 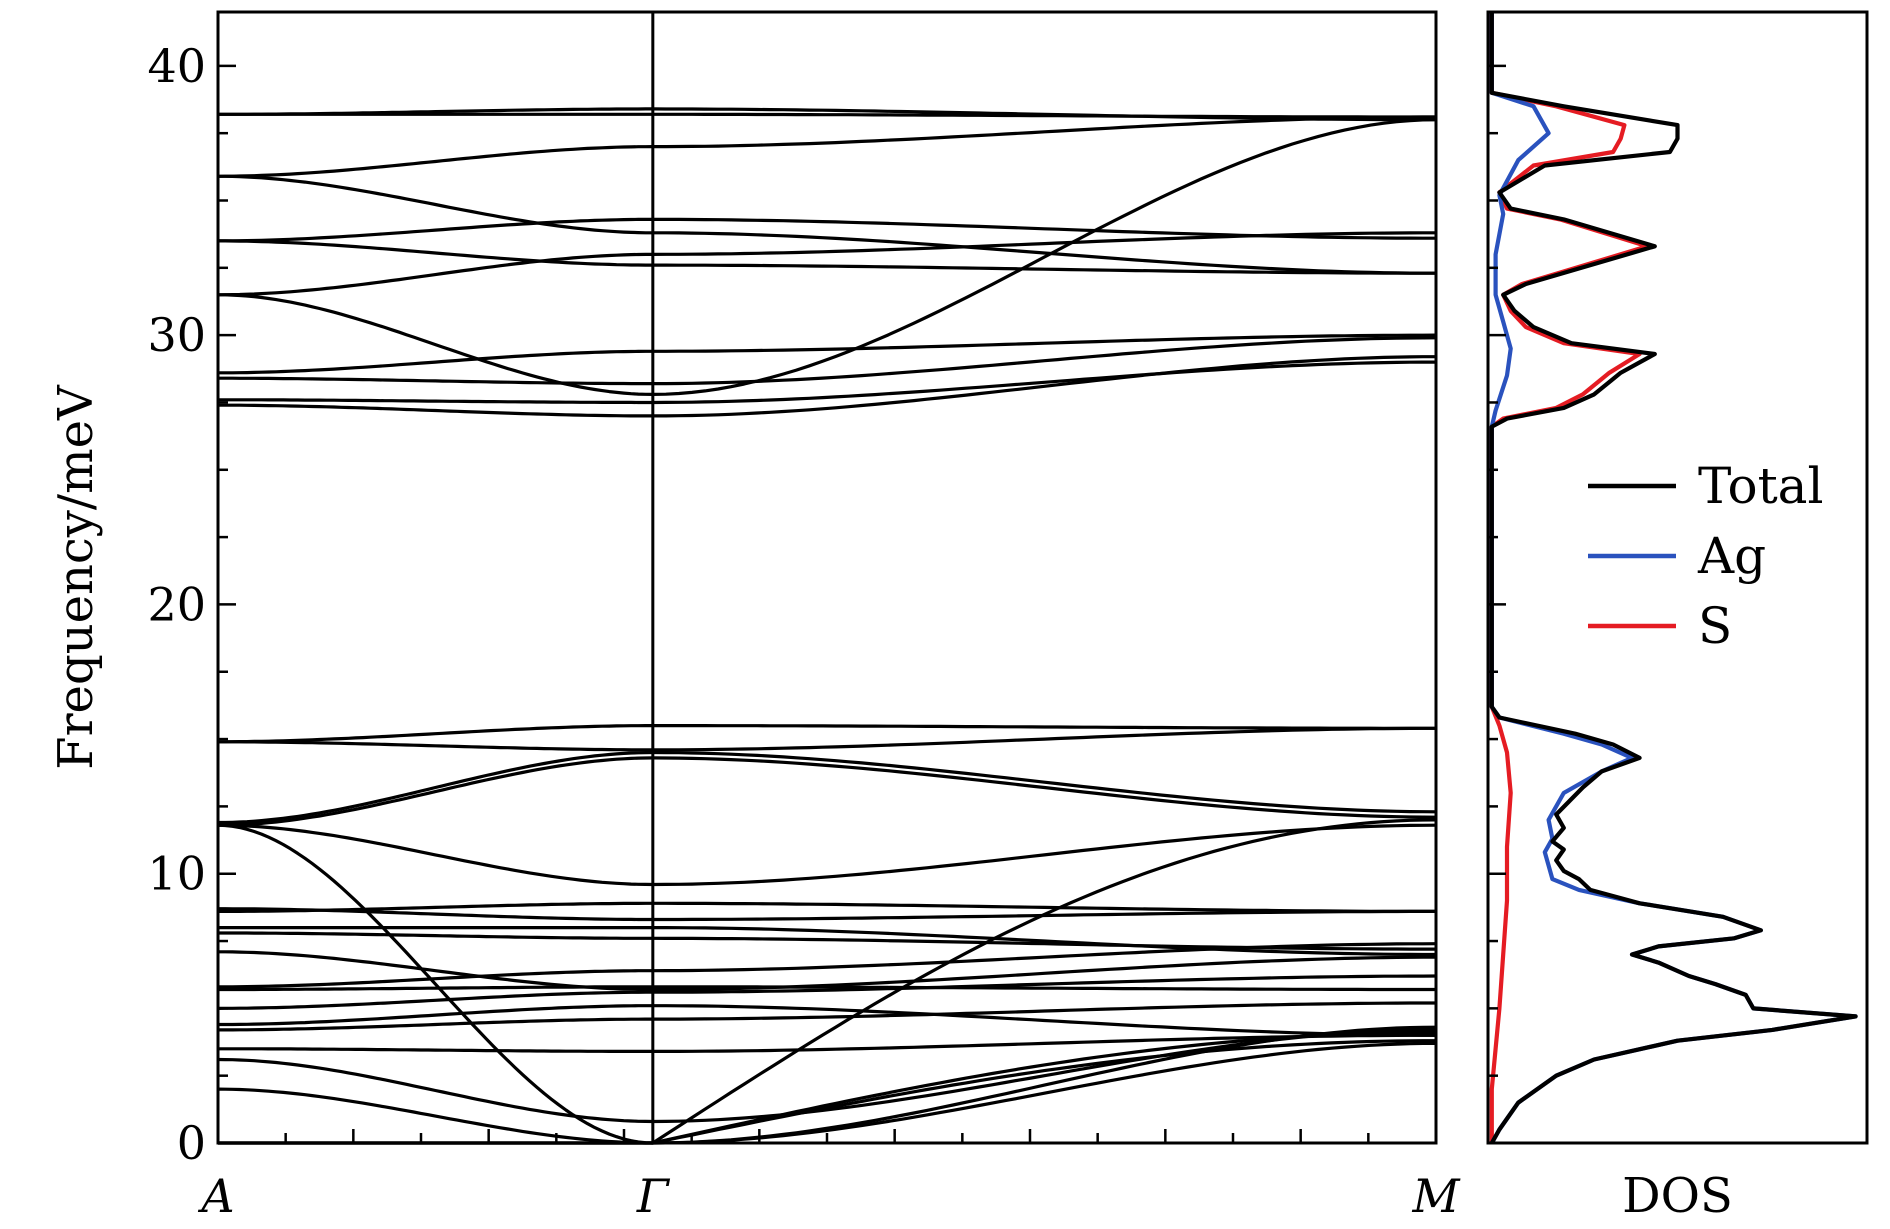 What do you see at coordinates (1731, 556) in the screenshot?
I see `legend-label-ag: Ag` at bounding box center [1731, 556].